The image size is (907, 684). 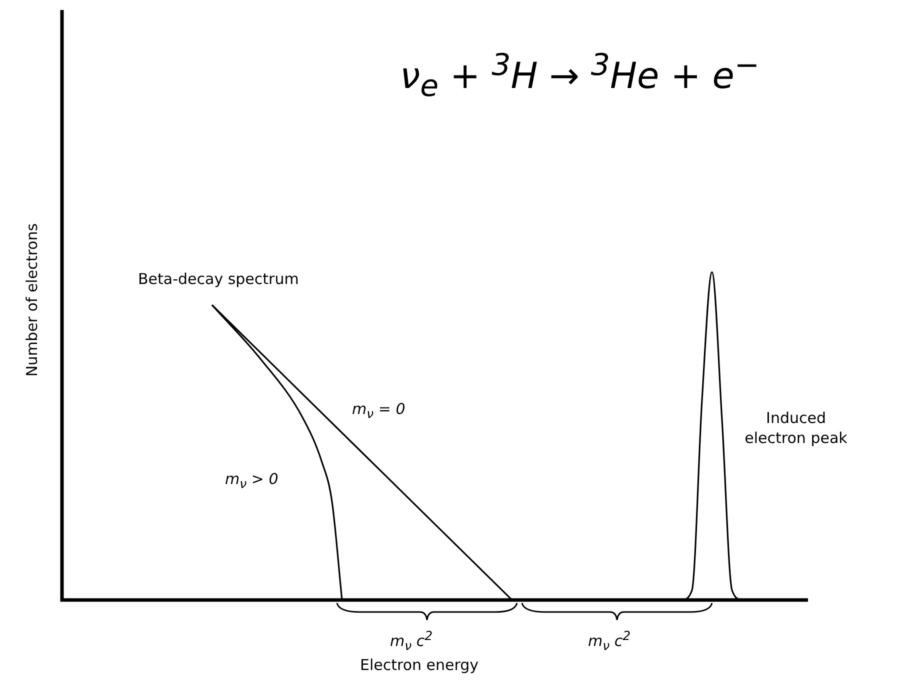 What do you see at coordinates (419, 665) in the screenshot?
I see `x-axis-title: Electron energy` at bounding box center [419, 665].